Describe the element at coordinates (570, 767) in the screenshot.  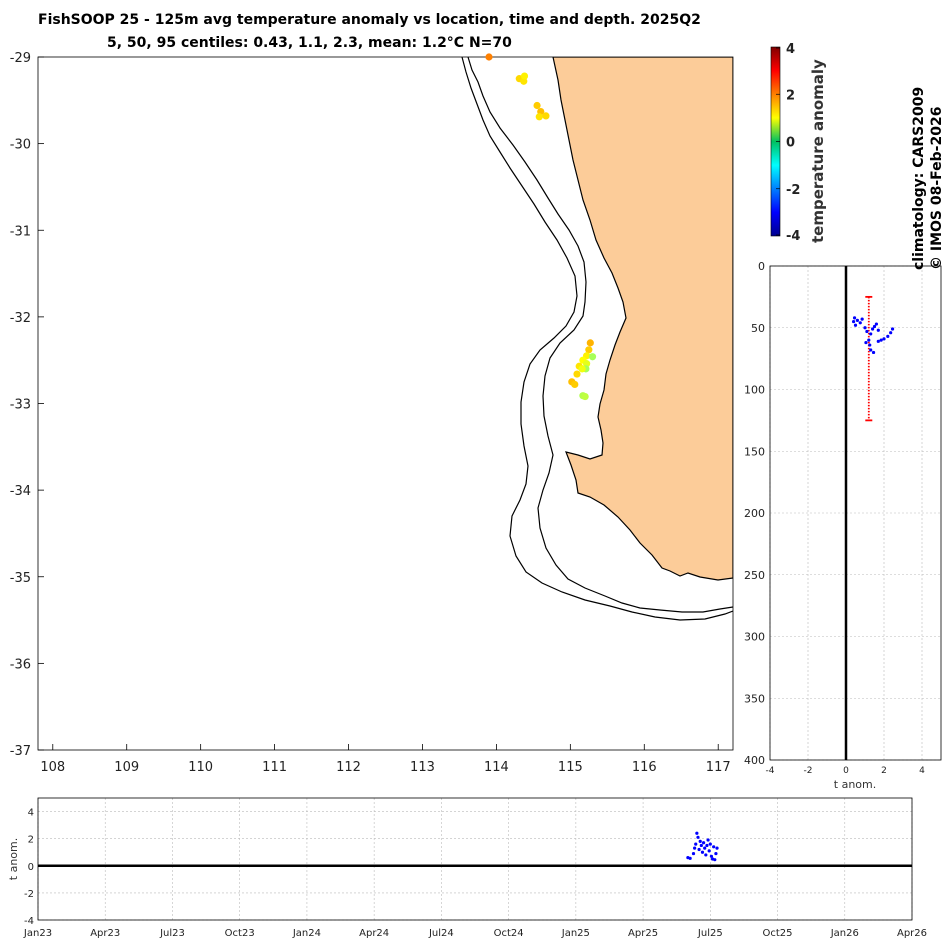
I see `map-x-tick-label: 115` at that location.